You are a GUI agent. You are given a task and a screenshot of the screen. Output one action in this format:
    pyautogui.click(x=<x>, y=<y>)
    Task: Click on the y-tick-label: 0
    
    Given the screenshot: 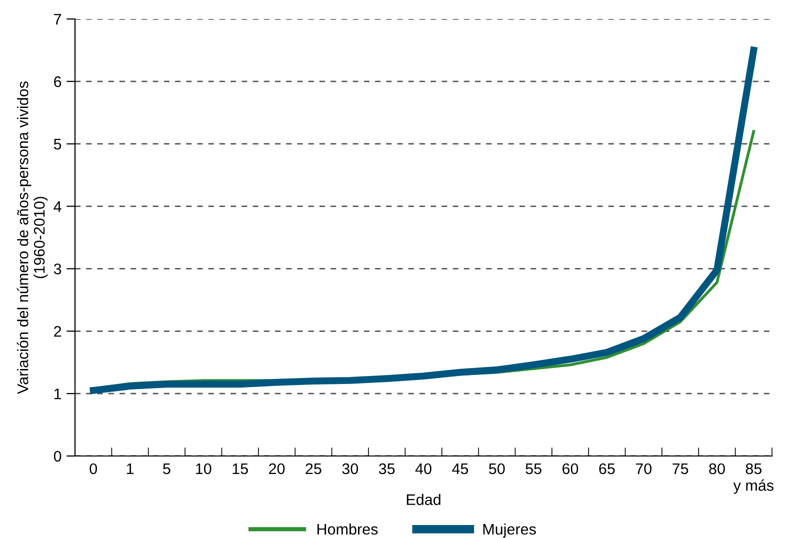 What is the action you would take?
    pyautogui.click(x=58, y=456)
    